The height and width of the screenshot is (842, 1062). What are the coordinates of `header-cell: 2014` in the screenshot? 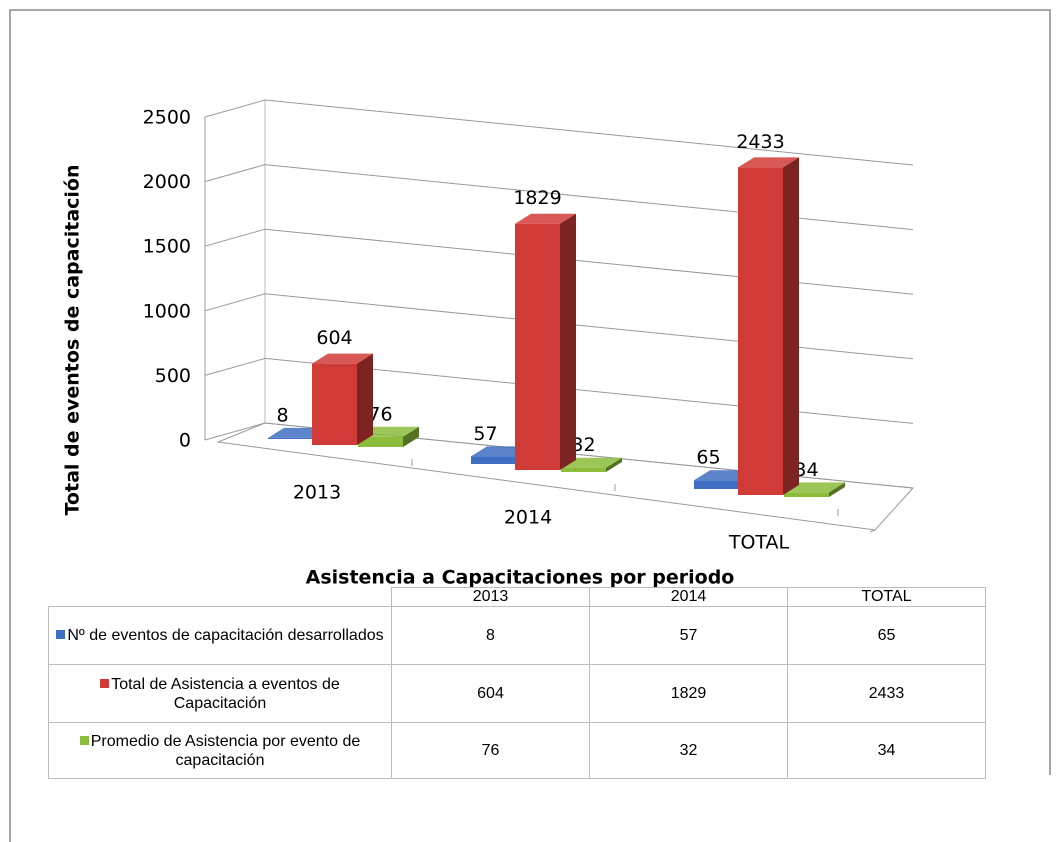 It's located at (688, 597).